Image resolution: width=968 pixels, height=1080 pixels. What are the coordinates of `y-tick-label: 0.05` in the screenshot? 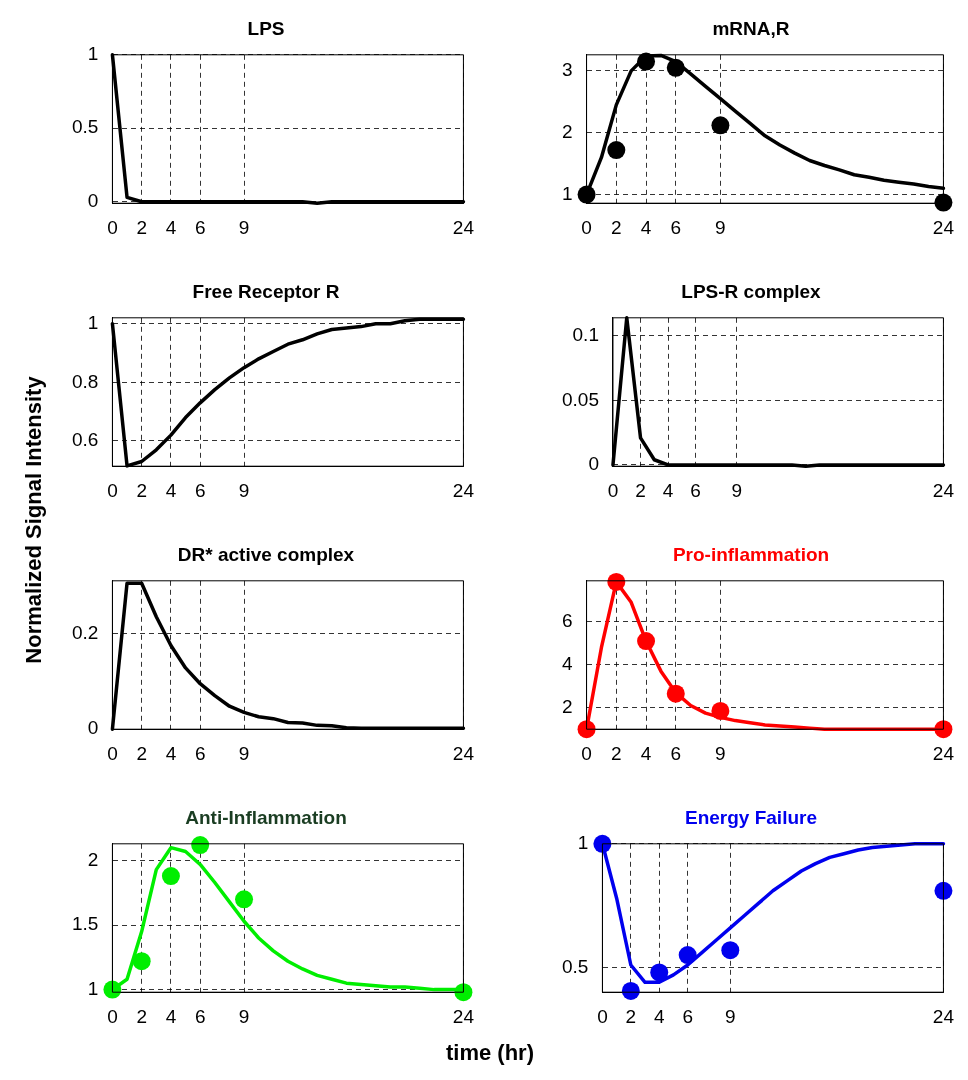 It's located at (580, 399).